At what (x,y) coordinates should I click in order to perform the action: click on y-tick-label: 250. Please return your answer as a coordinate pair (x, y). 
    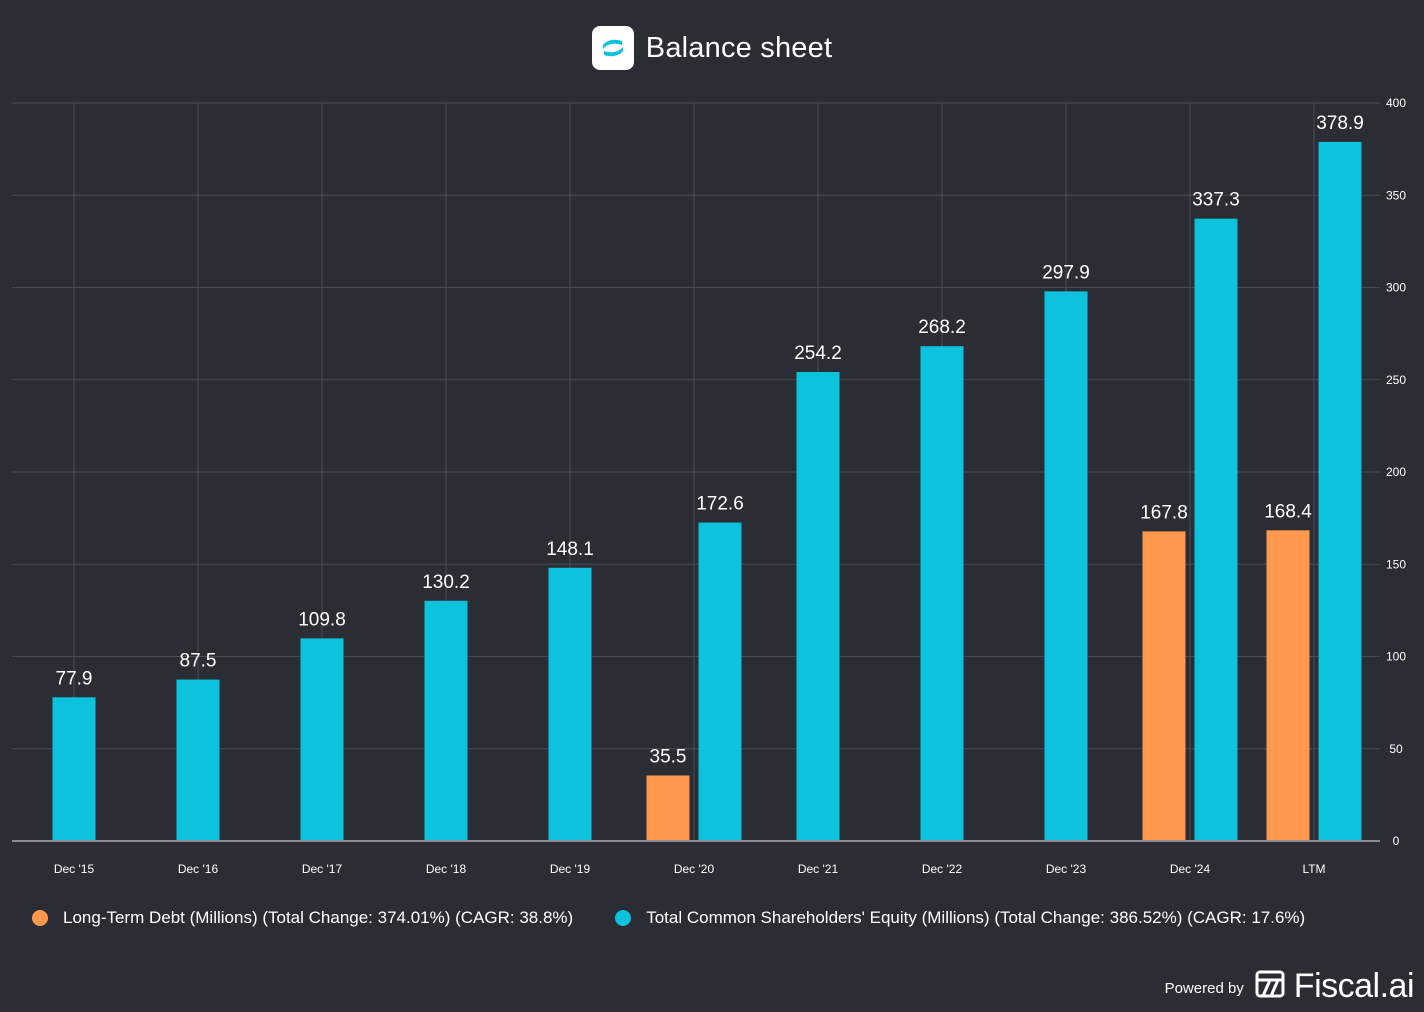
    Looking at the image, I should click on (1396, 380).